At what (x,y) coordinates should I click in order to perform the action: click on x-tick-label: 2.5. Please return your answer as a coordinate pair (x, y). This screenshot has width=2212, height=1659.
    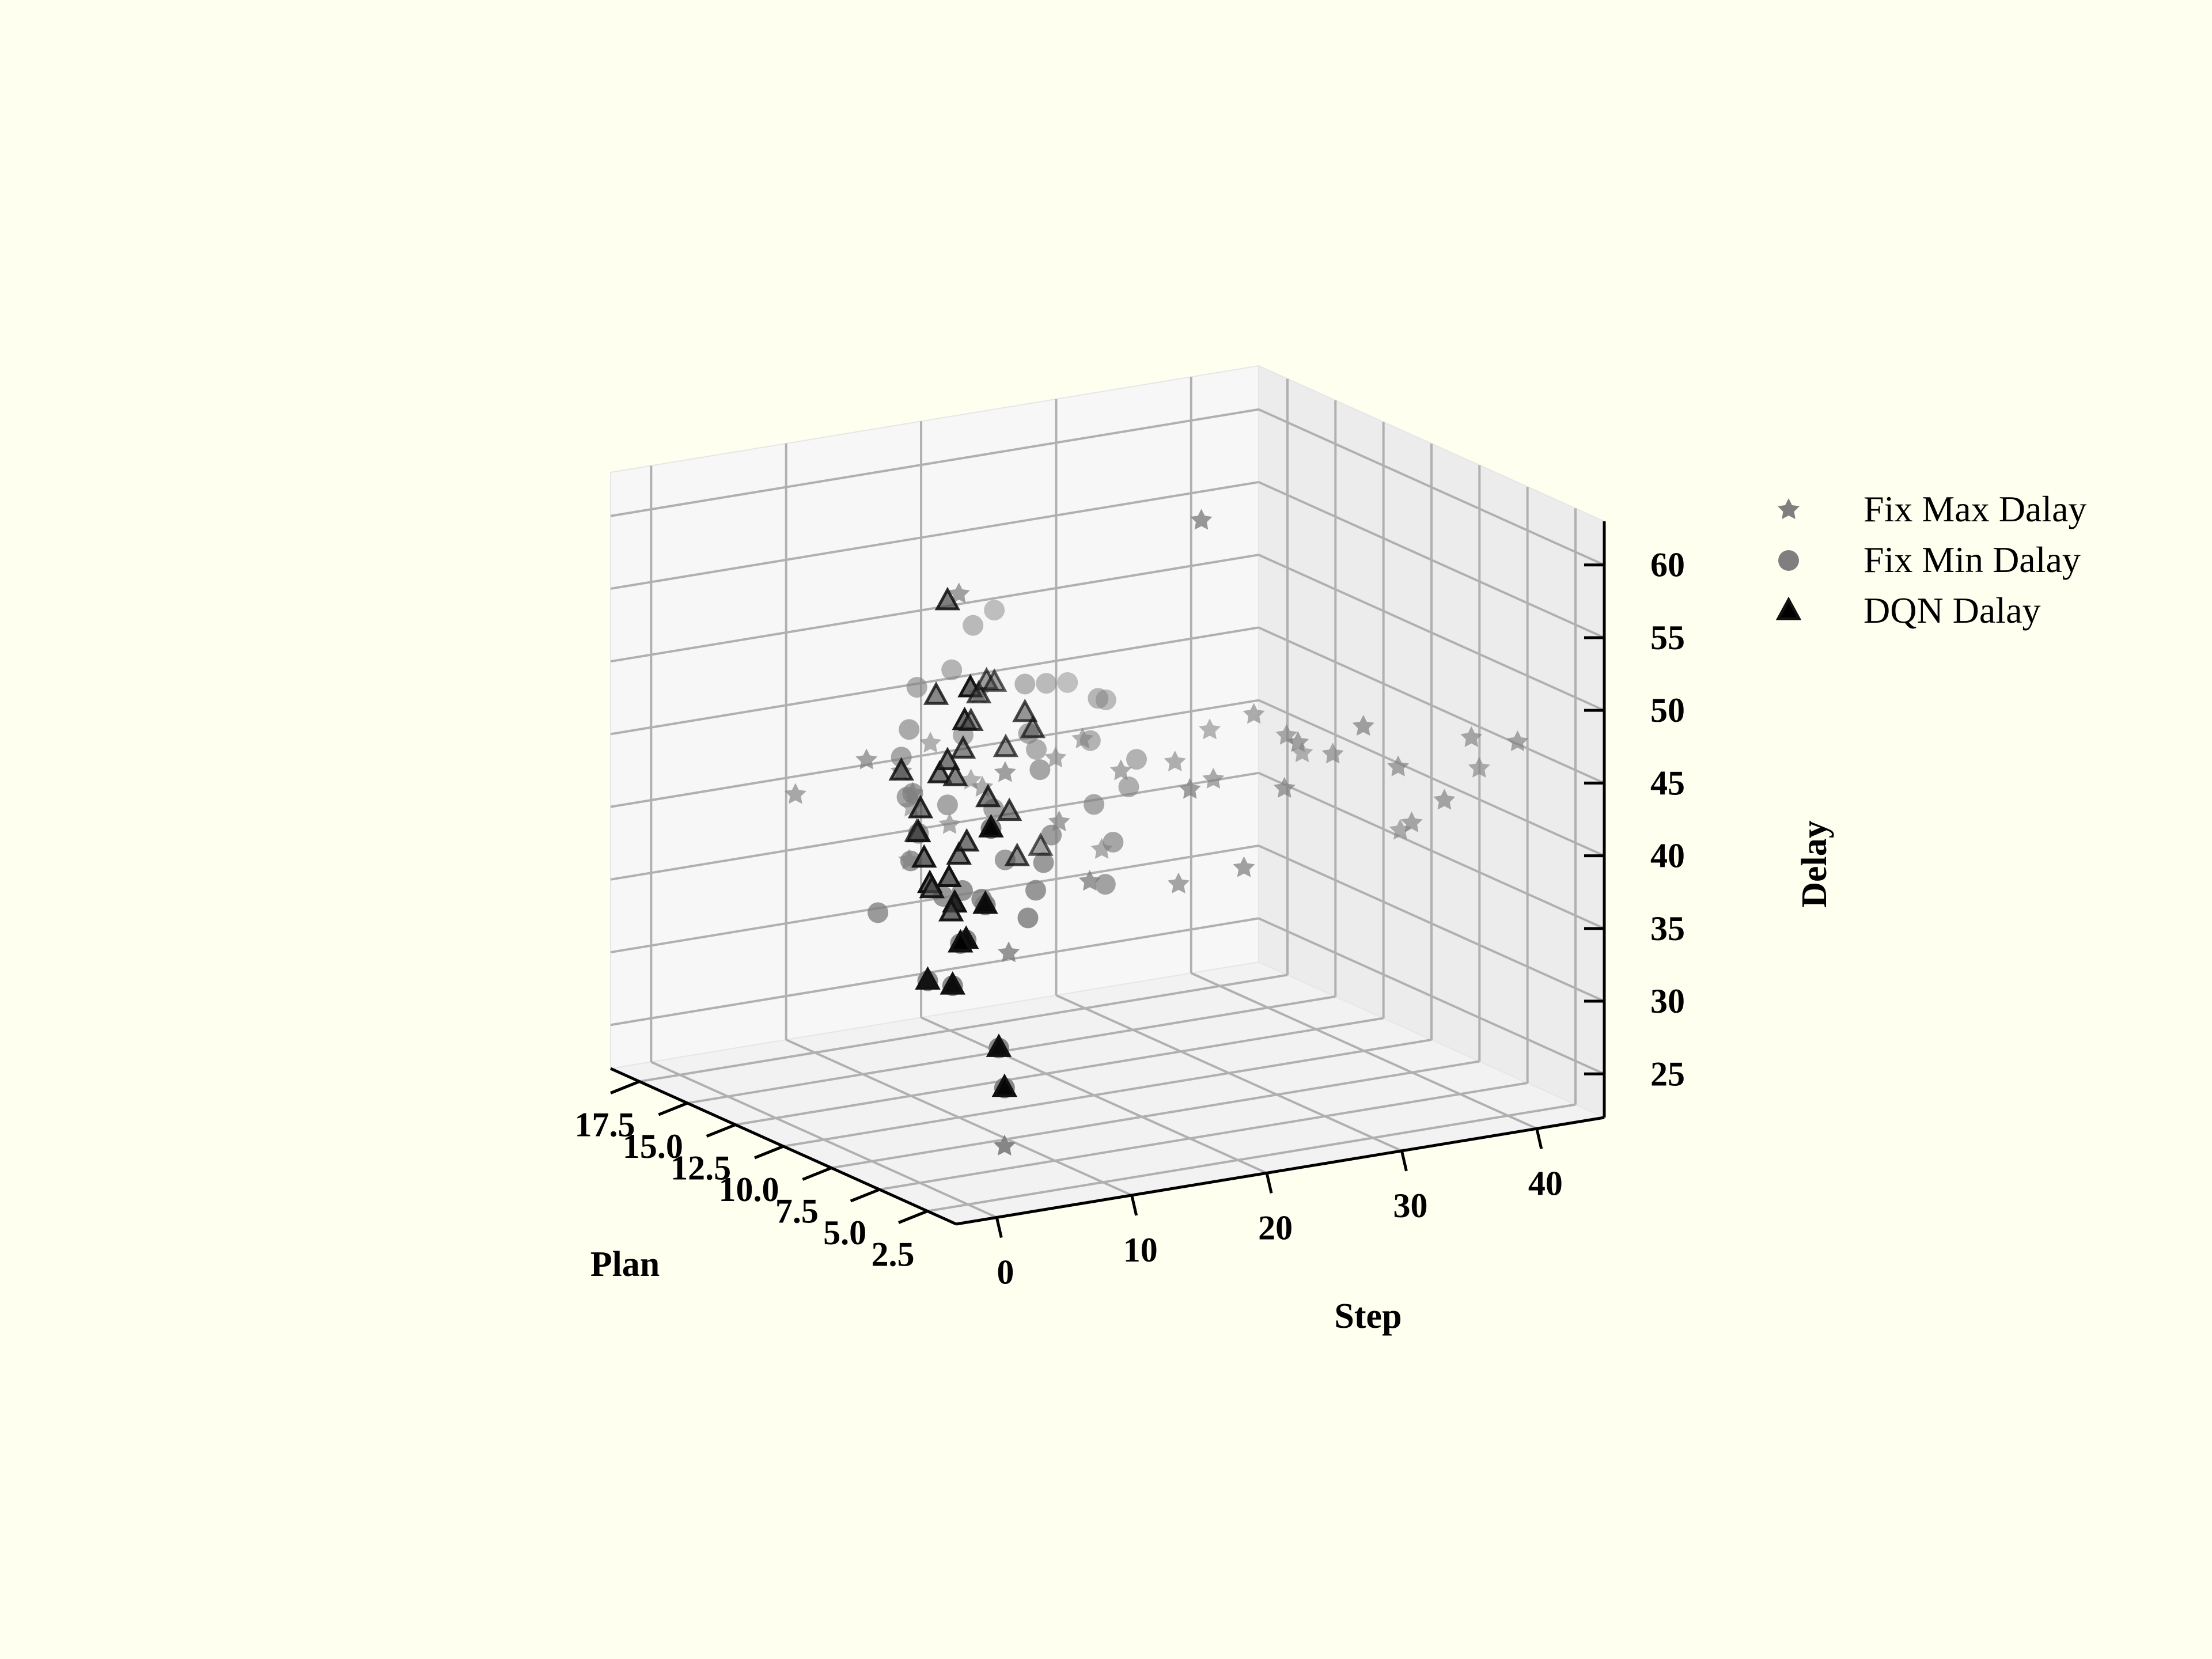
    Looking at the image, I should click on (893, 1255).